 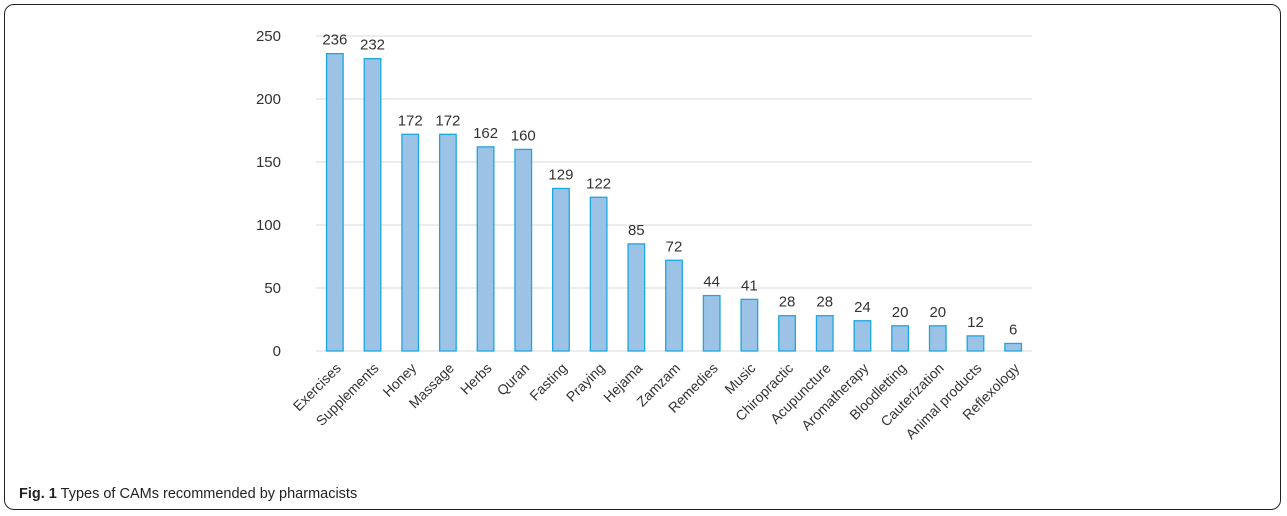 I want to click on data-label: 24, so click(x=862, y=307).